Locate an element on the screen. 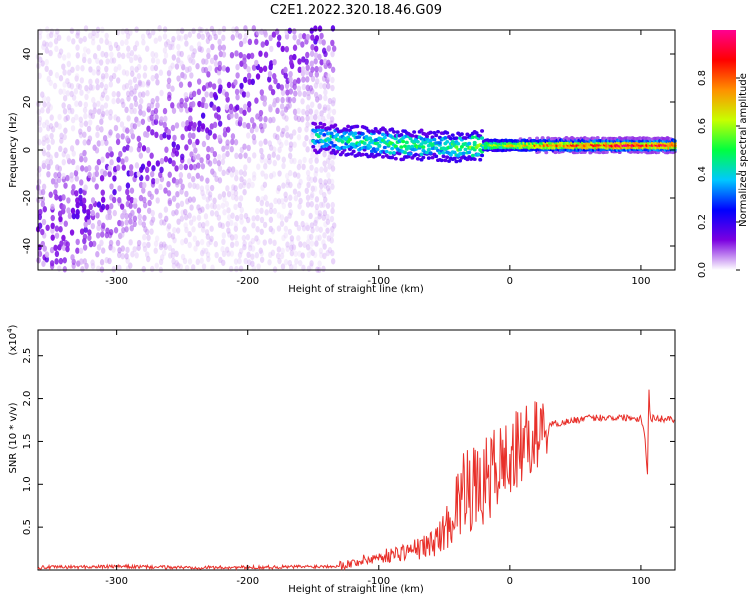 The image size is (750, 600). top-x-tick: -100 is located at coordinates (378, 158).